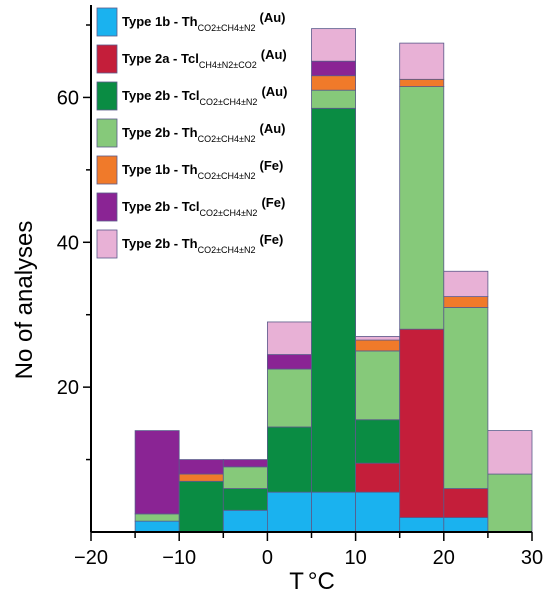  Describe the element at coordinates (289, 338) in the screenshot. I see `bar-bin3-series6` at that location.